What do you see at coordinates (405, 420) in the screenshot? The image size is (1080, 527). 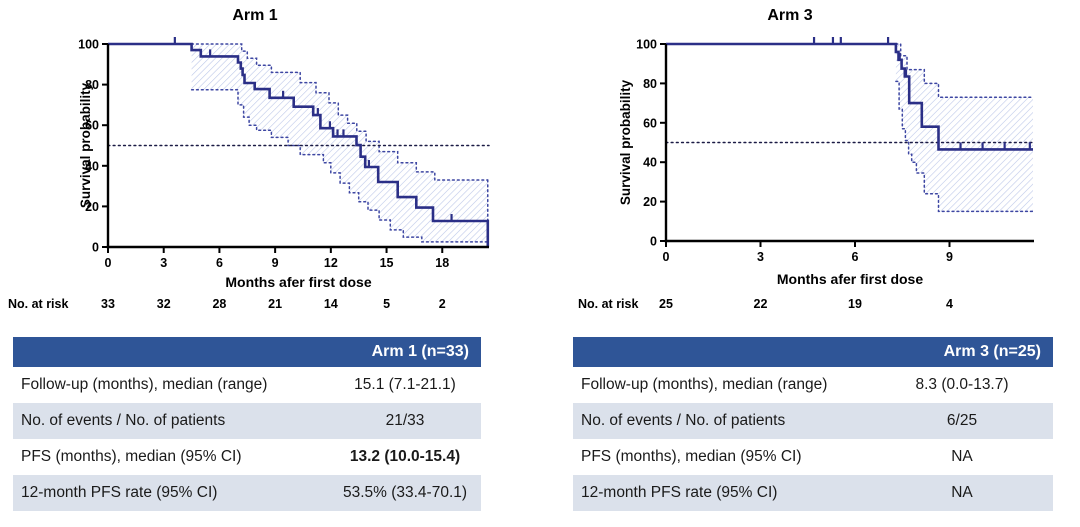 I see `table-row-value: 21/33` at bounding box center [405, 420].